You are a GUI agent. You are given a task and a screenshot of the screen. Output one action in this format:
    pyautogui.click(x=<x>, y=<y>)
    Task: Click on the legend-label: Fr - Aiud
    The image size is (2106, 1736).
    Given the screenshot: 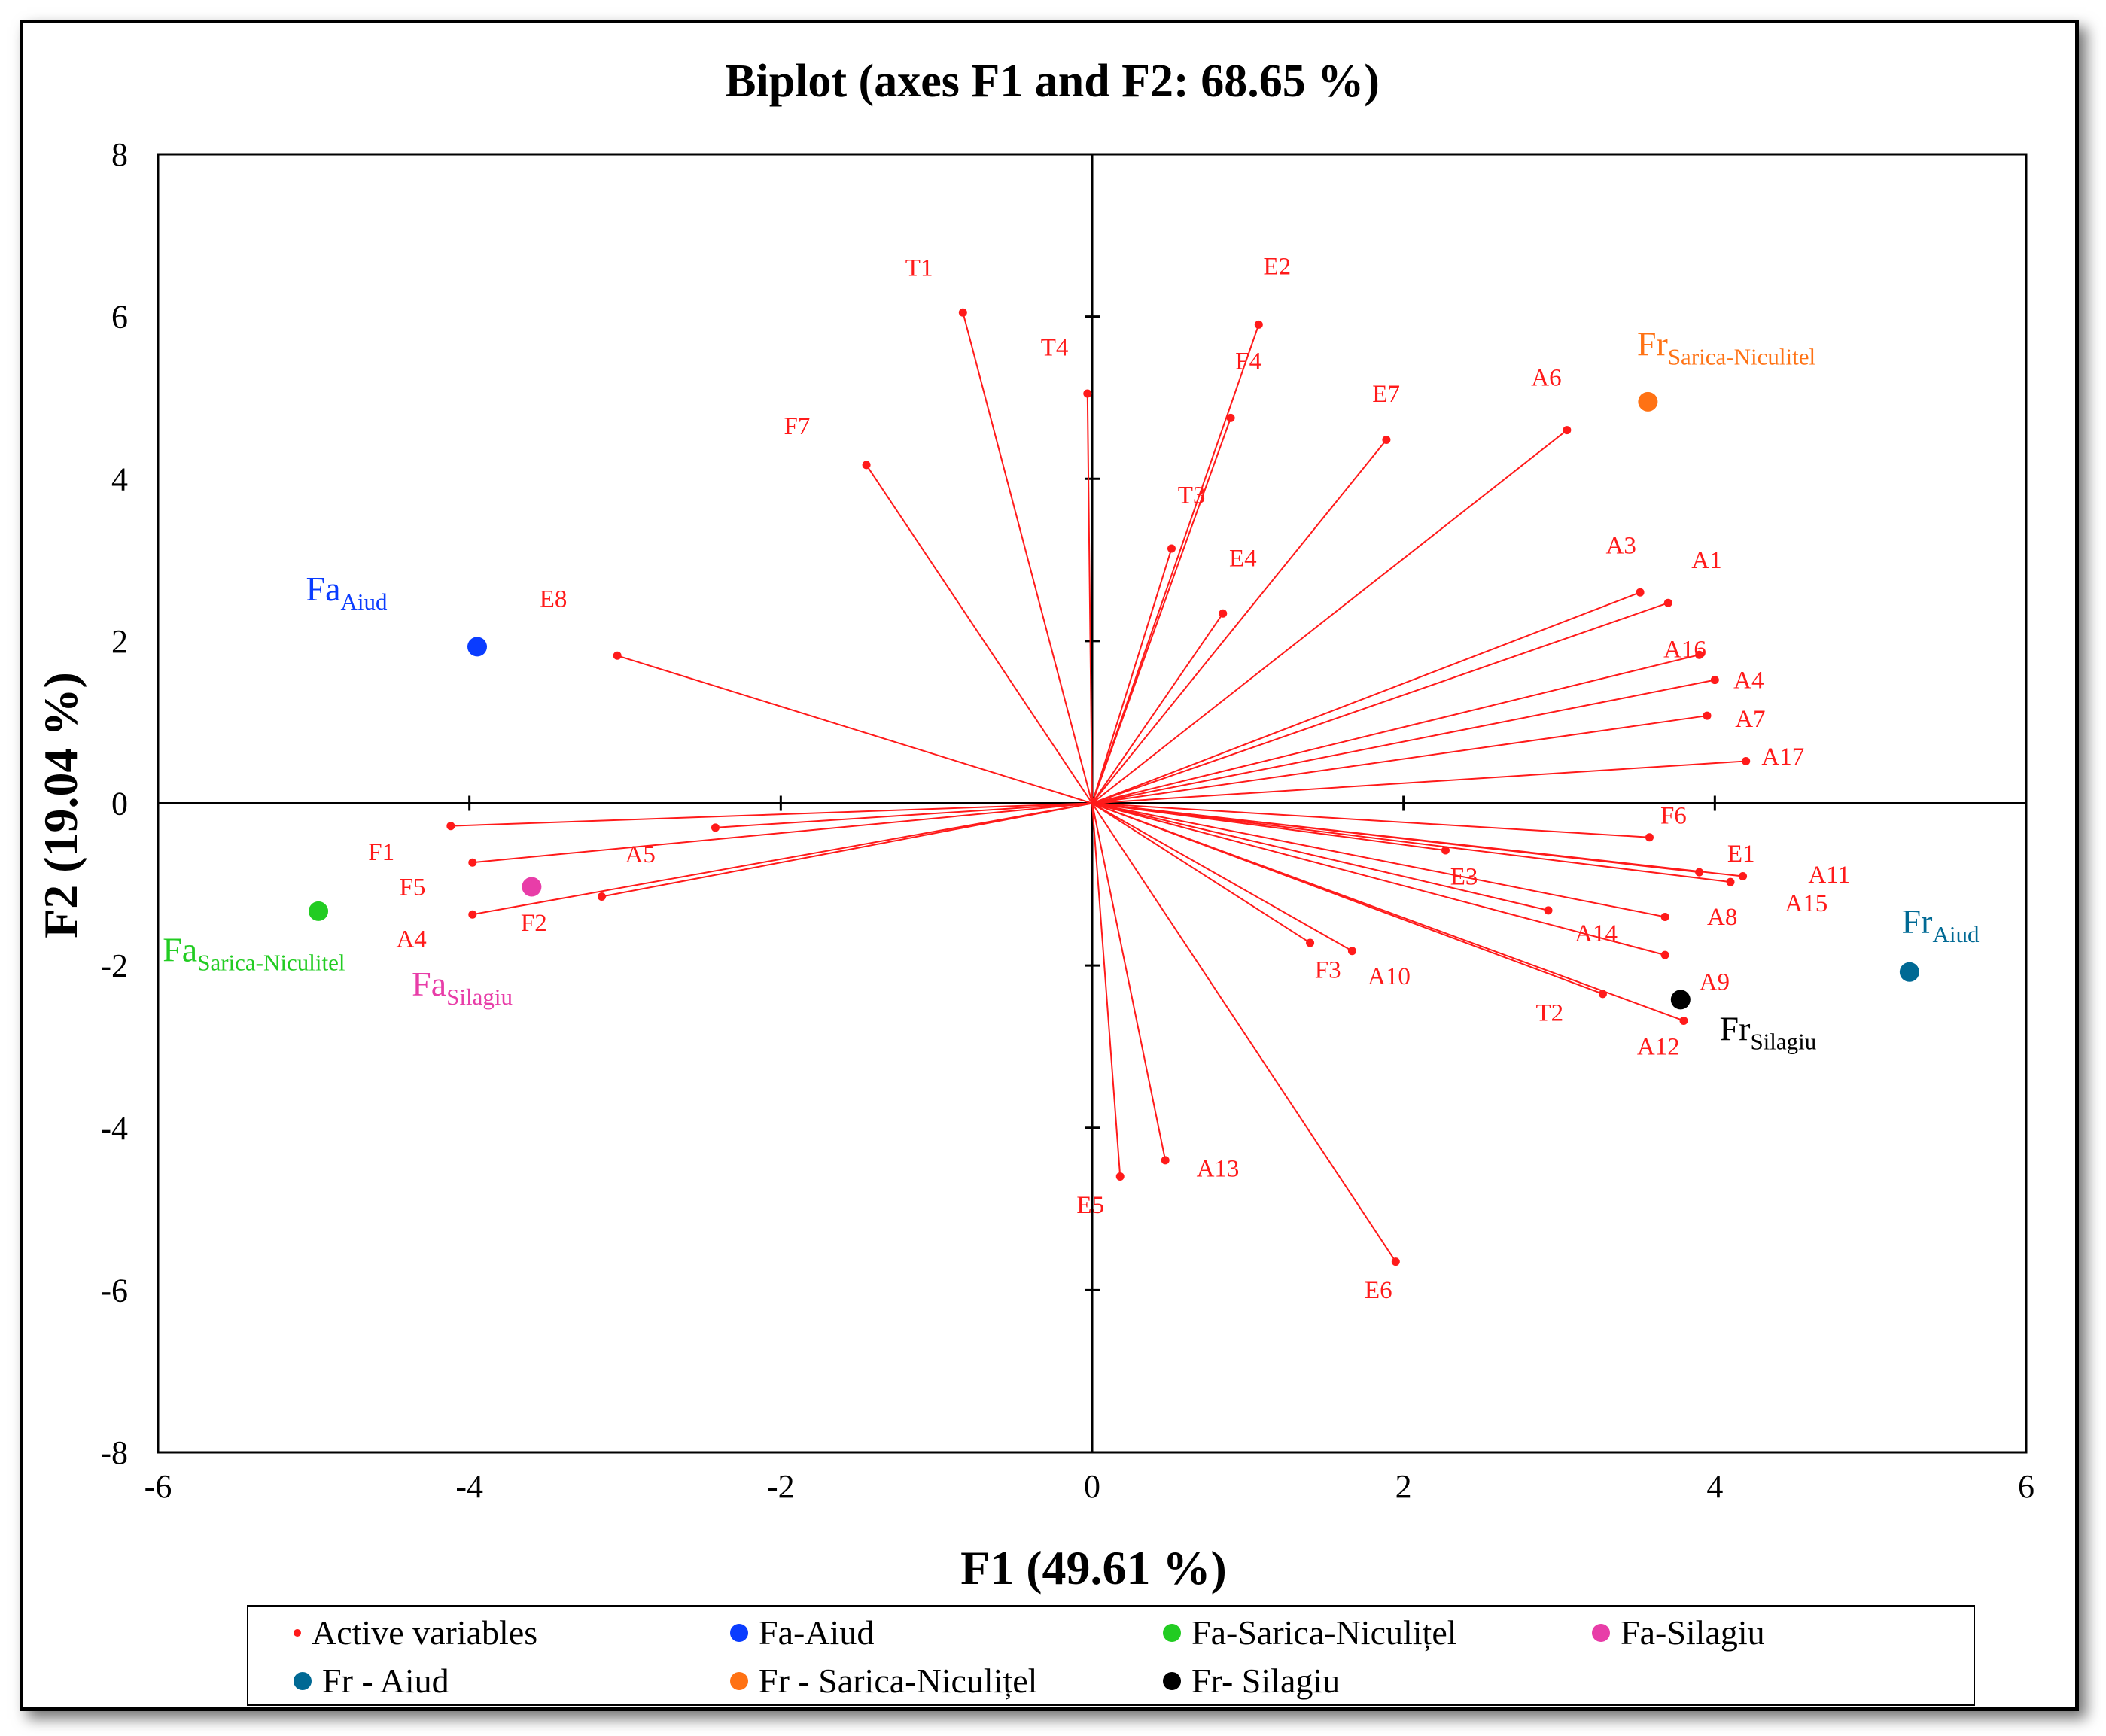 What is the action you would take?
    pyautogui.click(x=386, y=1681)
    